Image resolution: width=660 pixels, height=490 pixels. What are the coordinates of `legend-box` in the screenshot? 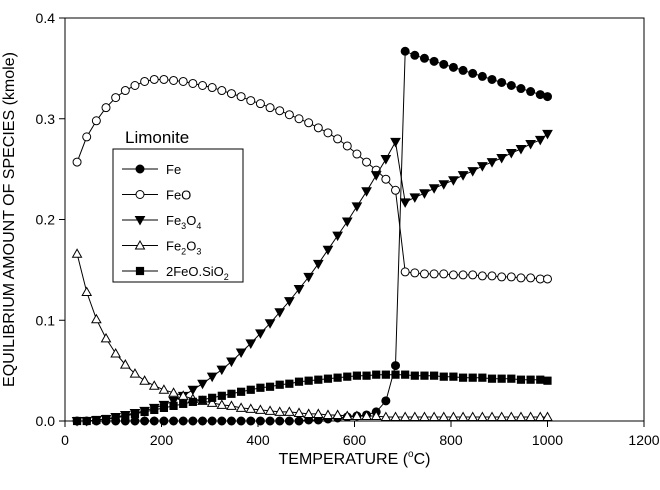 It's located at (178, 215).